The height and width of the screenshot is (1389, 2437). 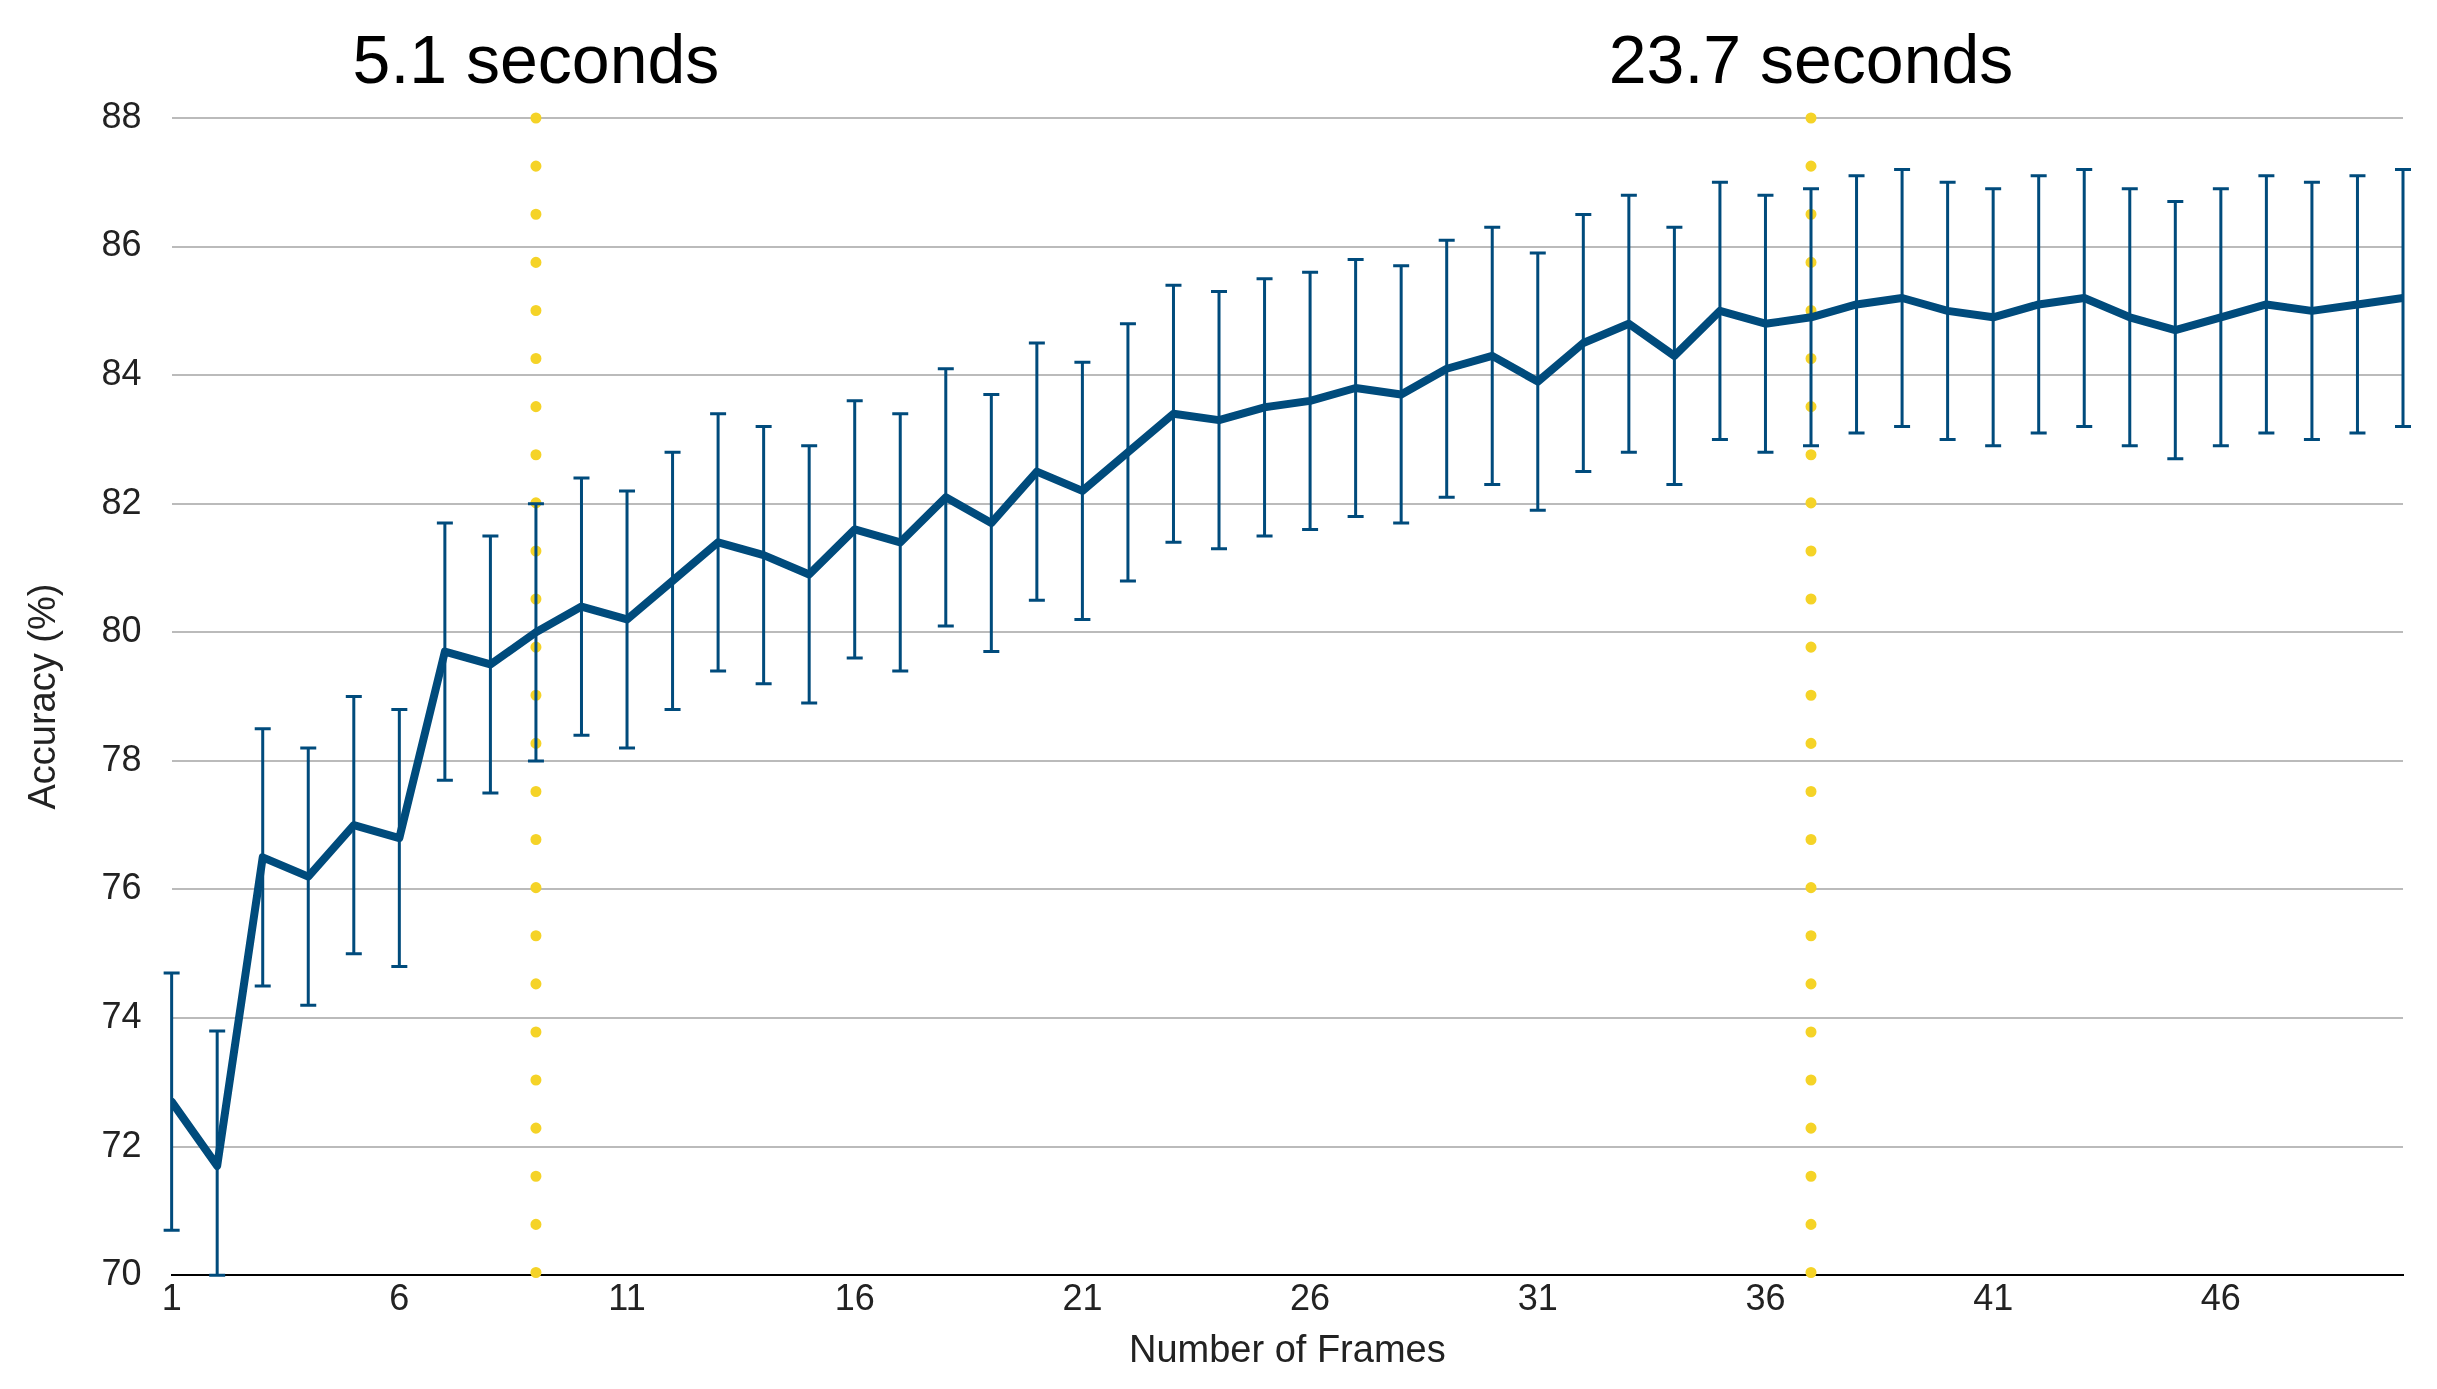 I want to click on x-tick-label: 16, so click(x=854, y=1297).